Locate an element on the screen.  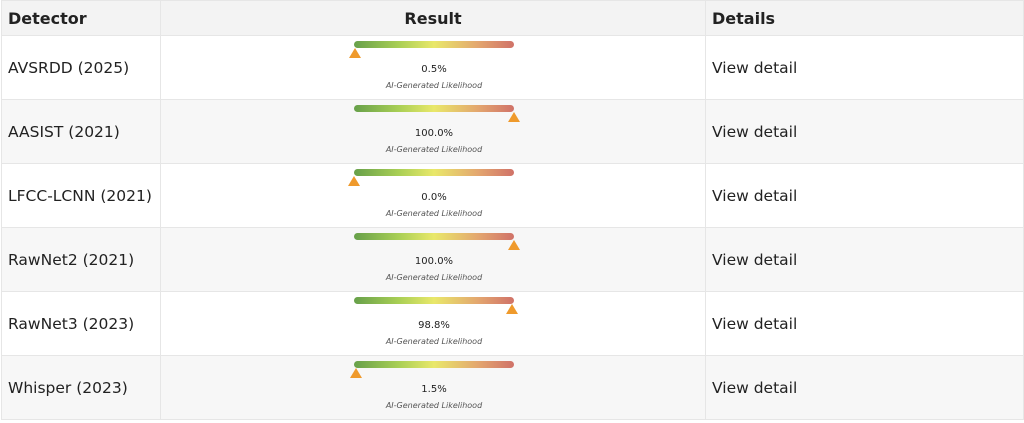
likelihood-value: 98.8% is located at coordinates (434, 325).